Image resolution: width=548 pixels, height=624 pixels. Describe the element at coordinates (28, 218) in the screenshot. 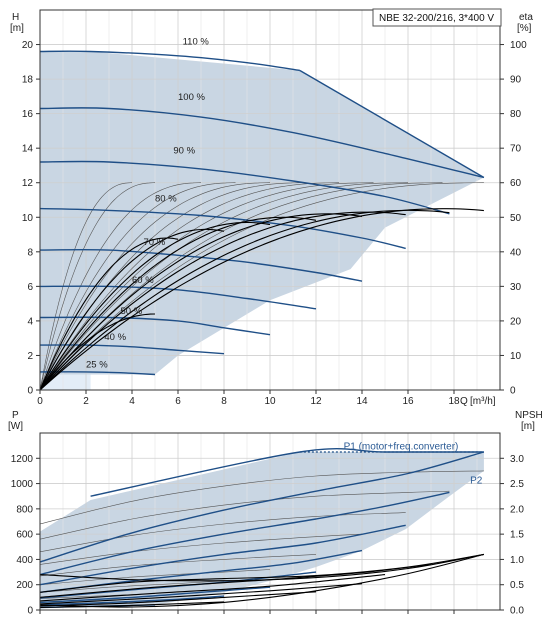

I see `y-tick-label: 10` at that location.